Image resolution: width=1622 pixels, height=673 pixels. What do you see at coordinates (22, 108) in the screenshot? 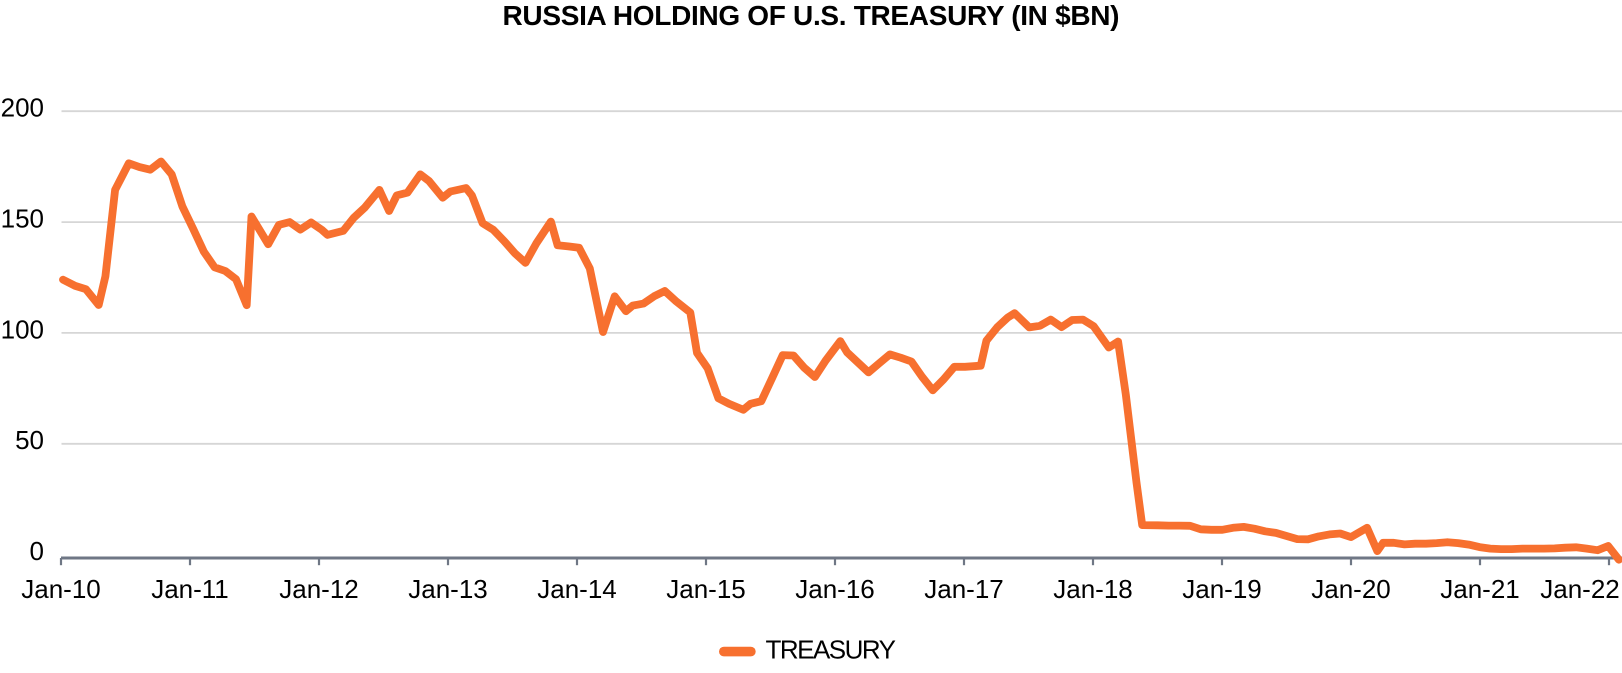
I see `svg-text: 200` at bounding box center [22, 108].